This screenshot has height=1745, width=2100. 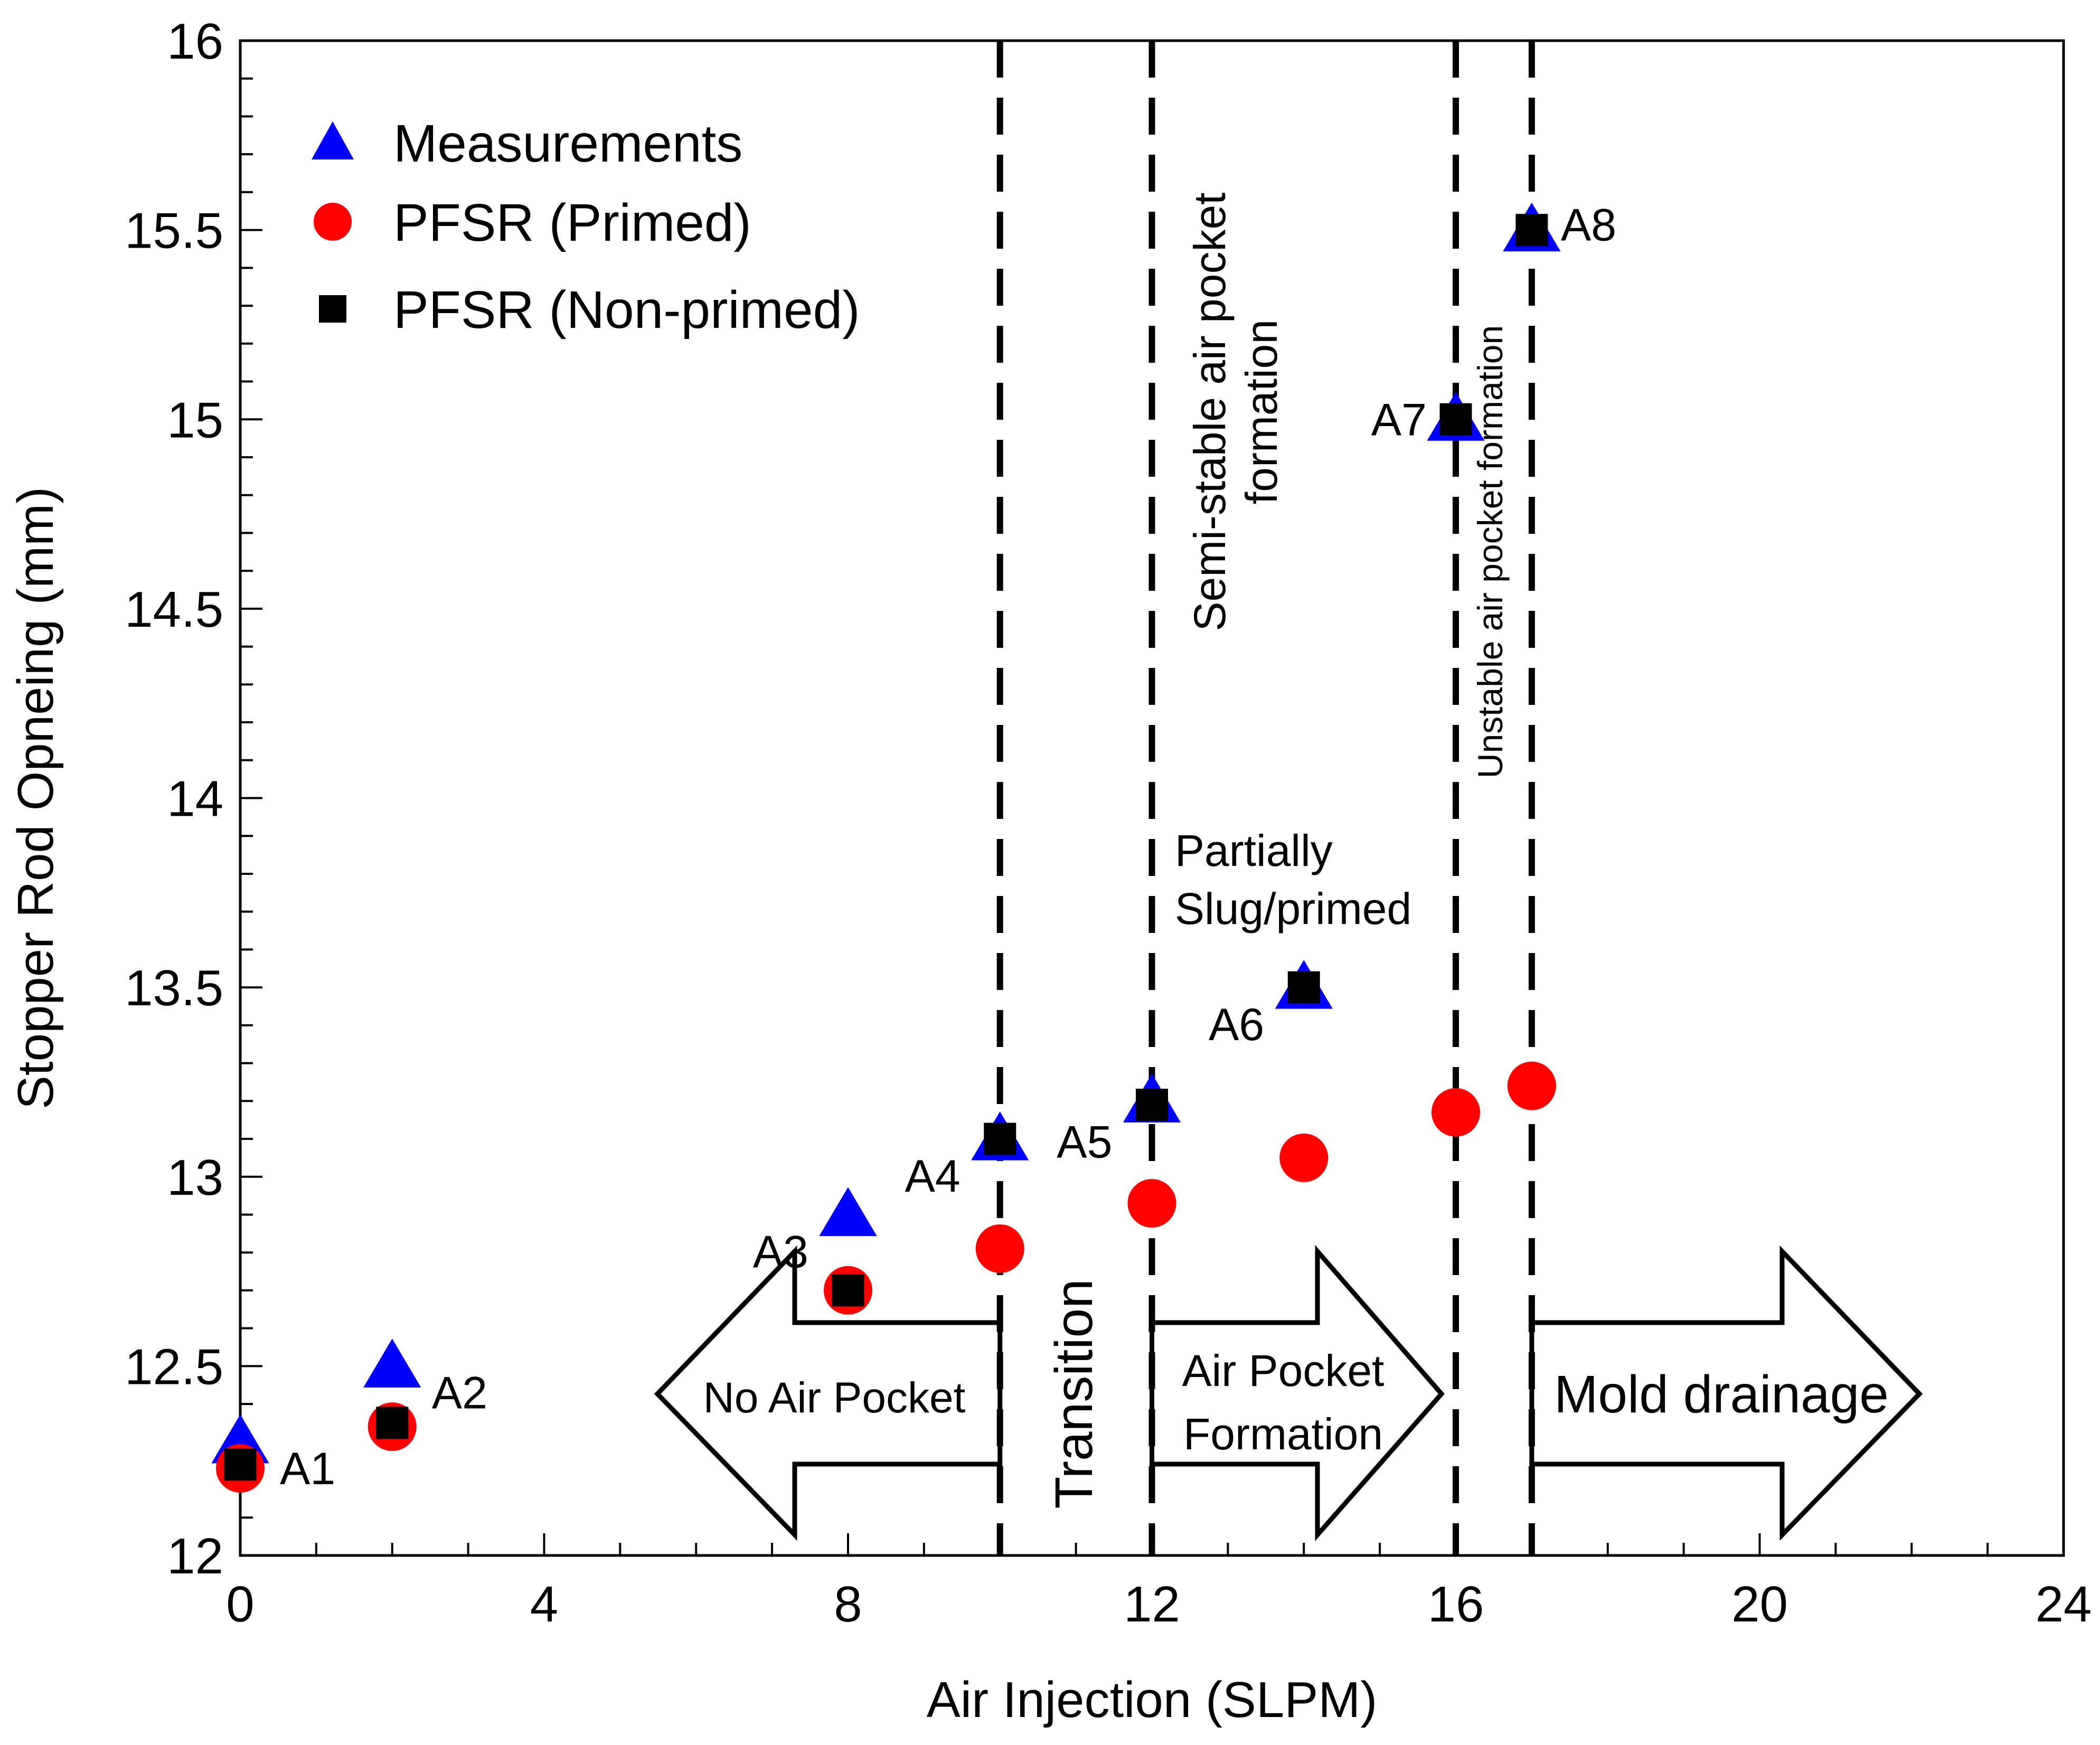 What do you see at coordinates (834, 1398) in the screenshot?
I see `no-air-pocket-label: No Air Pocket` at bounding box center [834, 1398].